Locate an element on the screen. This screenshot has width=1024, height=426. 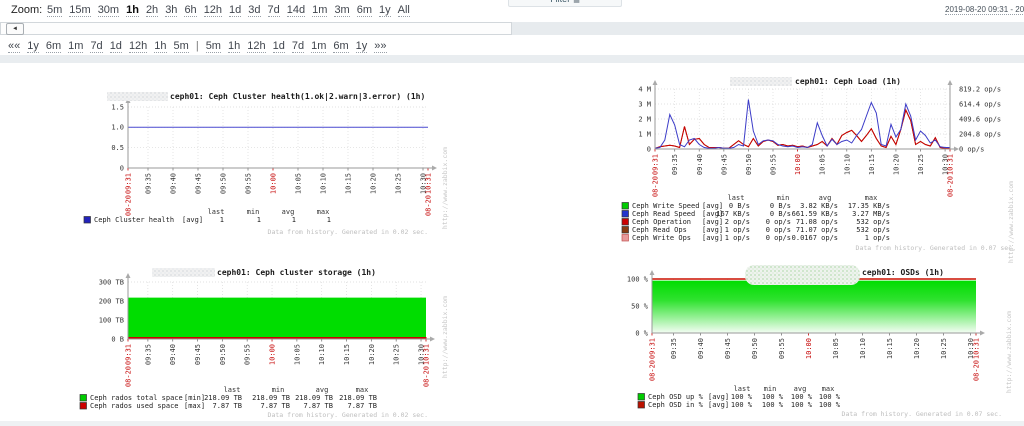
zoom-link: 30m is located at coordinates (108, 10).